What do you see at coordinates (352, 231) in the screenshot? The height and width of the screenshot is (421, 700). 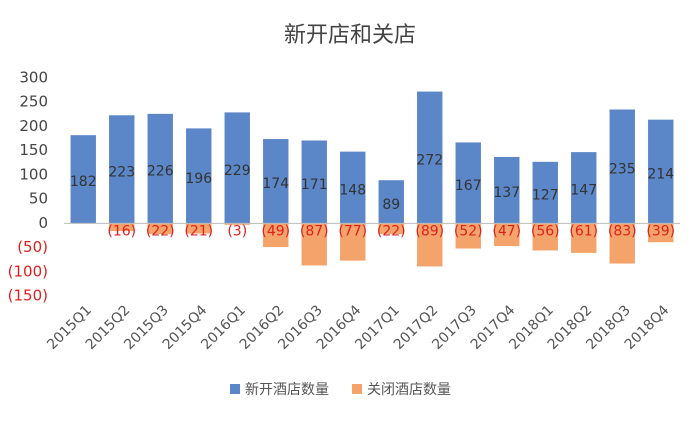 I see `value-label: (77)` at bounding box center [352, 231].